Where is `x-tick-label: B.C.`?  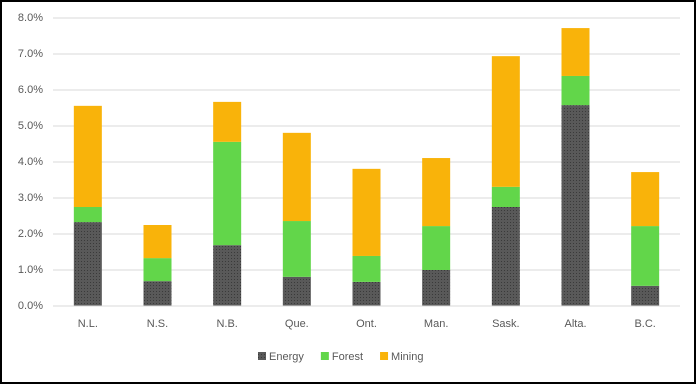
x-tick-label: B.C. is located at coordinates (644, 324).